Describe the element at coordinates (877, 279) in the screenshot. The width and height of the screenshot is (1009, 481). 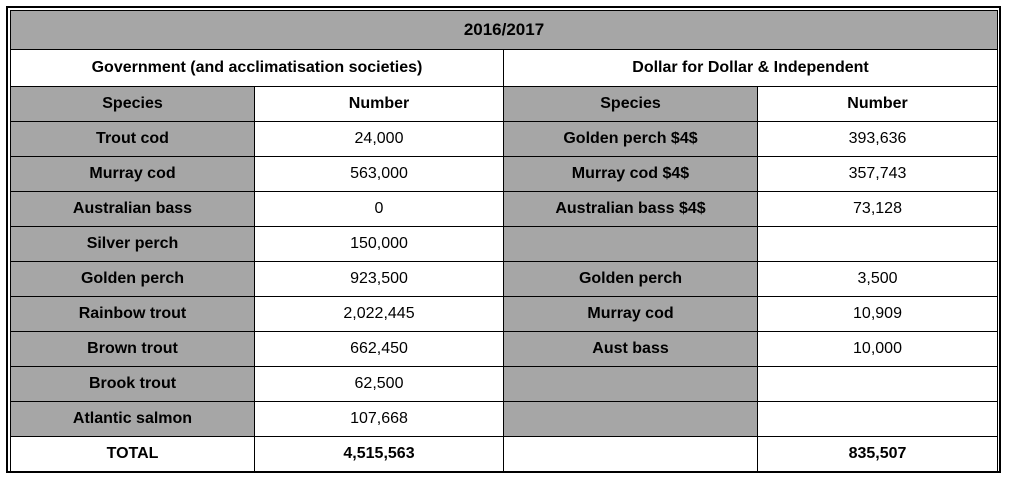
I see `number-cell: 3,500` at that location.